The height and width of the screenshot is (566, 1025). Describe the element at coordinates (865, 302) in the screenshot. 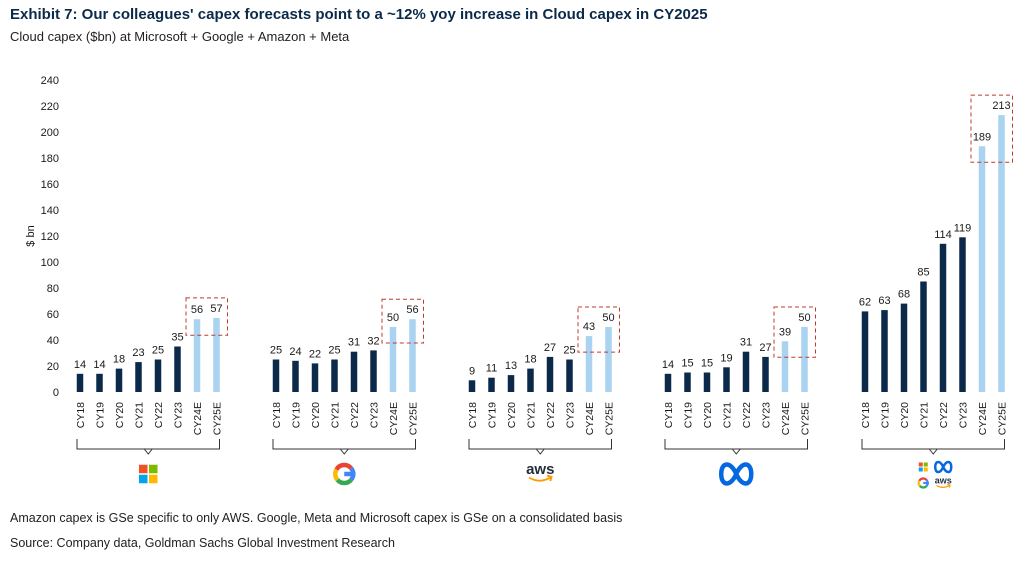

I see `data-label: 62` at that location.